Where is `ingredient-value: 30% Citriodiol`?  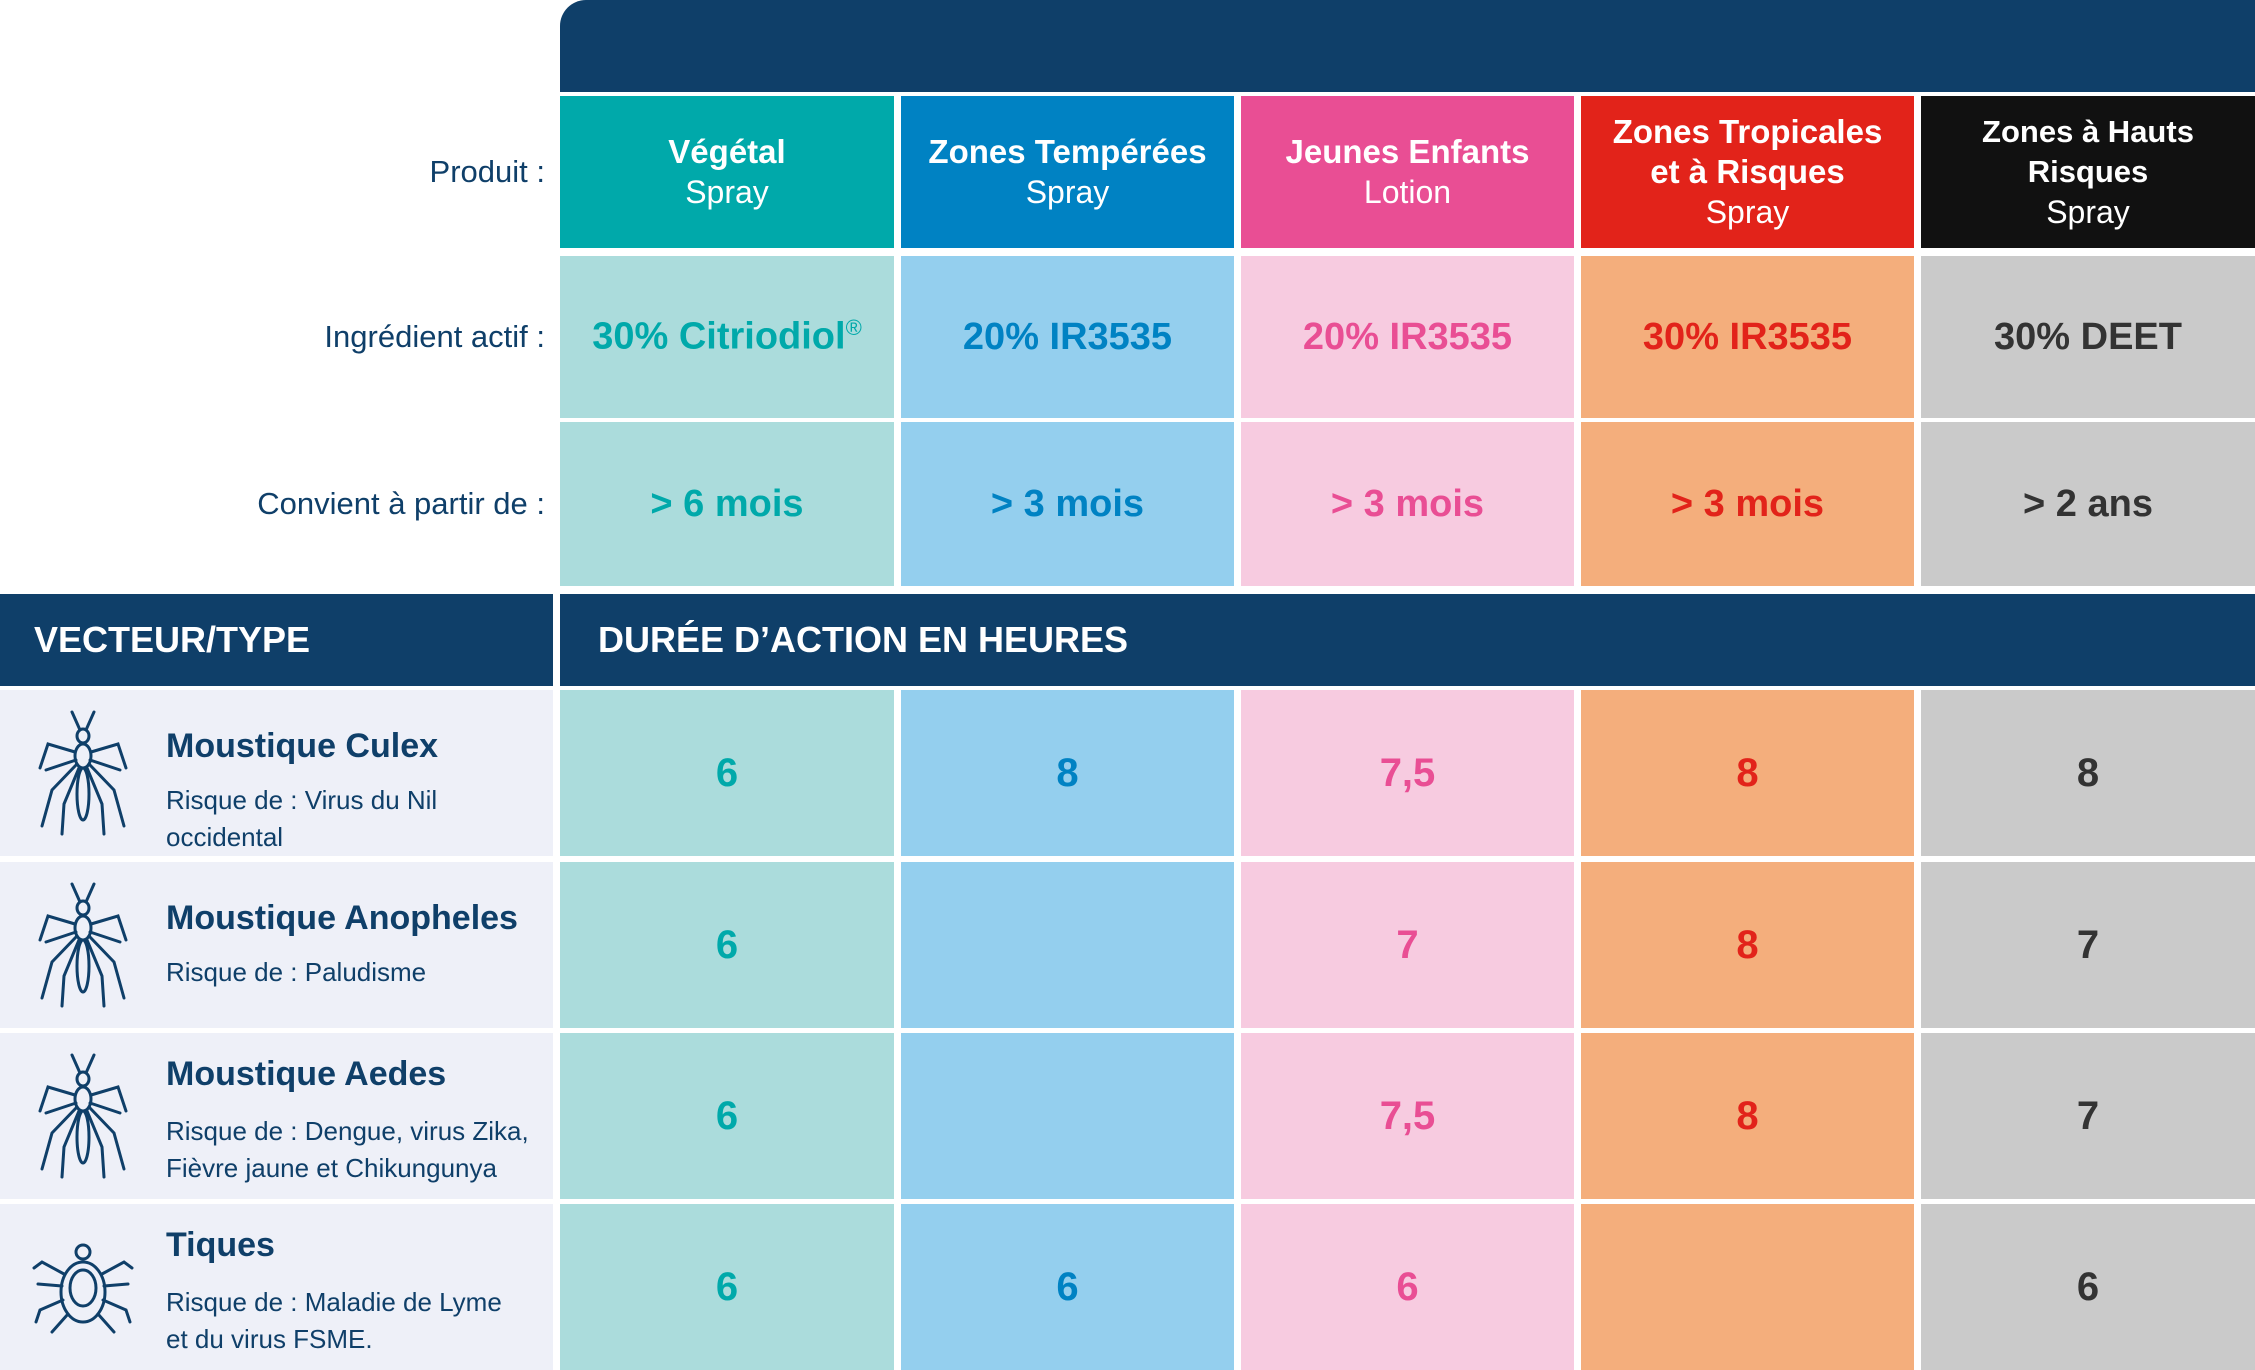
ingredient-value: 30% Citriodiol is located at coordinates (719, 336).